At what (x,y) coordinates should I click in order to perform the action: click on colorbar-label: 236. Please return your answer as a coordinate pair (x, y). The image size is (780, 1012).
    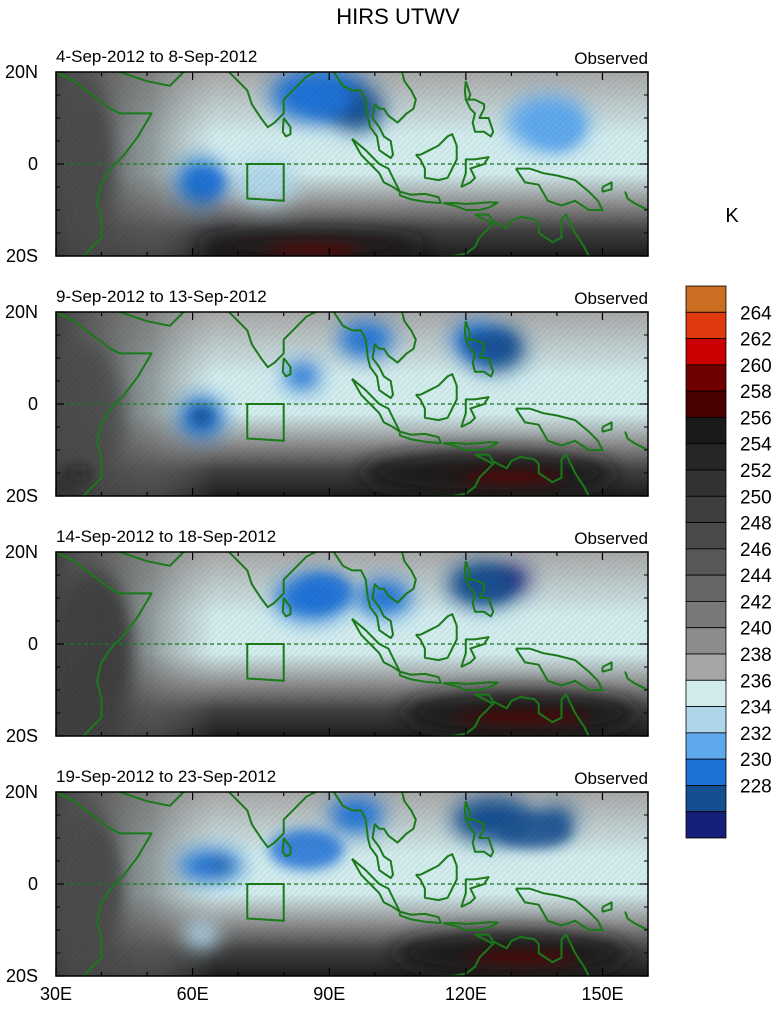
    Looking at the image, I should click on (756, 681).